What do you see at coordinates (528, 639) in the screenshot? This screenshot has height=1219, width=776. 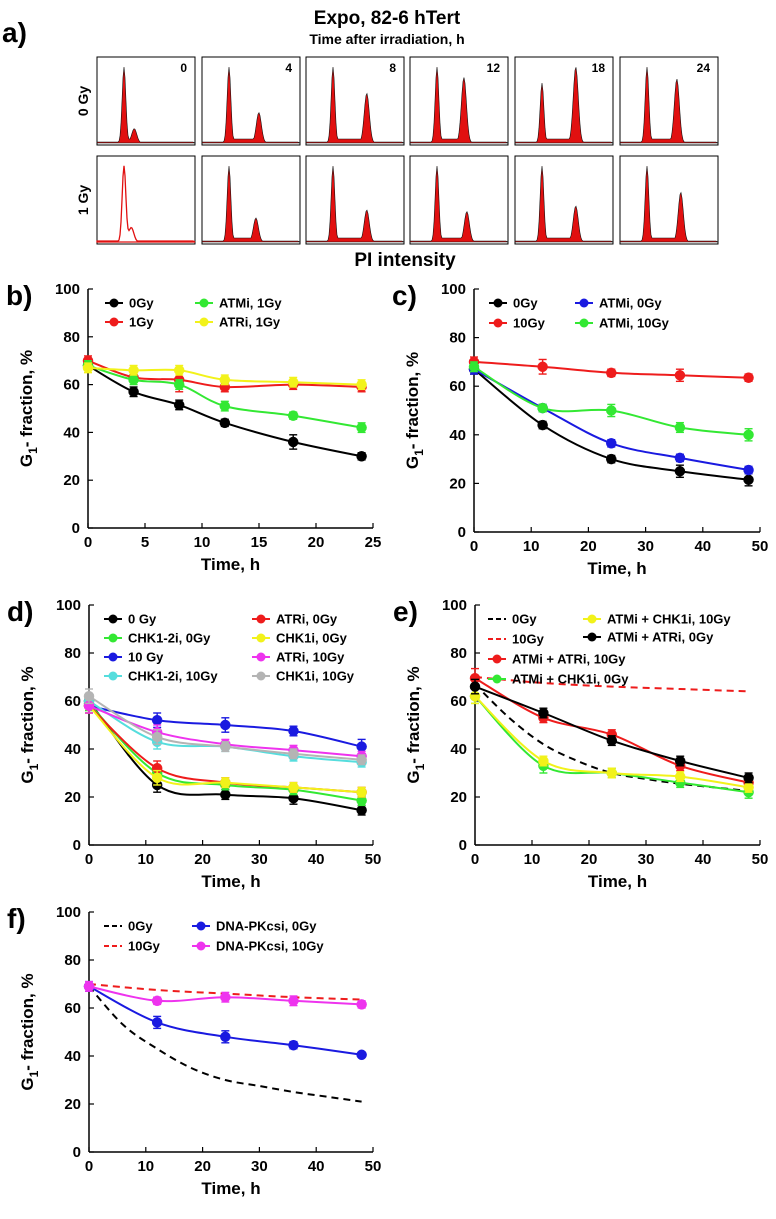 I see `legend-label: 10Gy` at bounding box center [528, 639].